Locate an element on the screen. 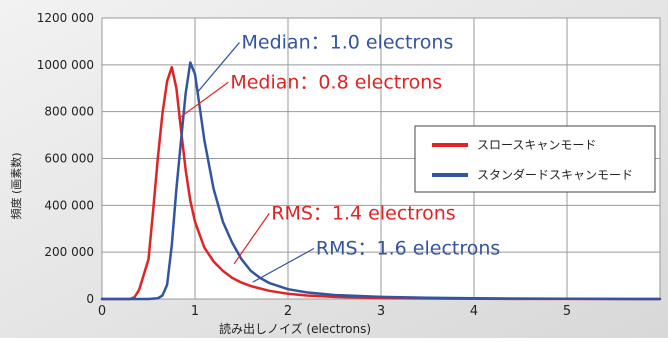  y-tick-label: 1000 000 is located at coordinates (65, 65).